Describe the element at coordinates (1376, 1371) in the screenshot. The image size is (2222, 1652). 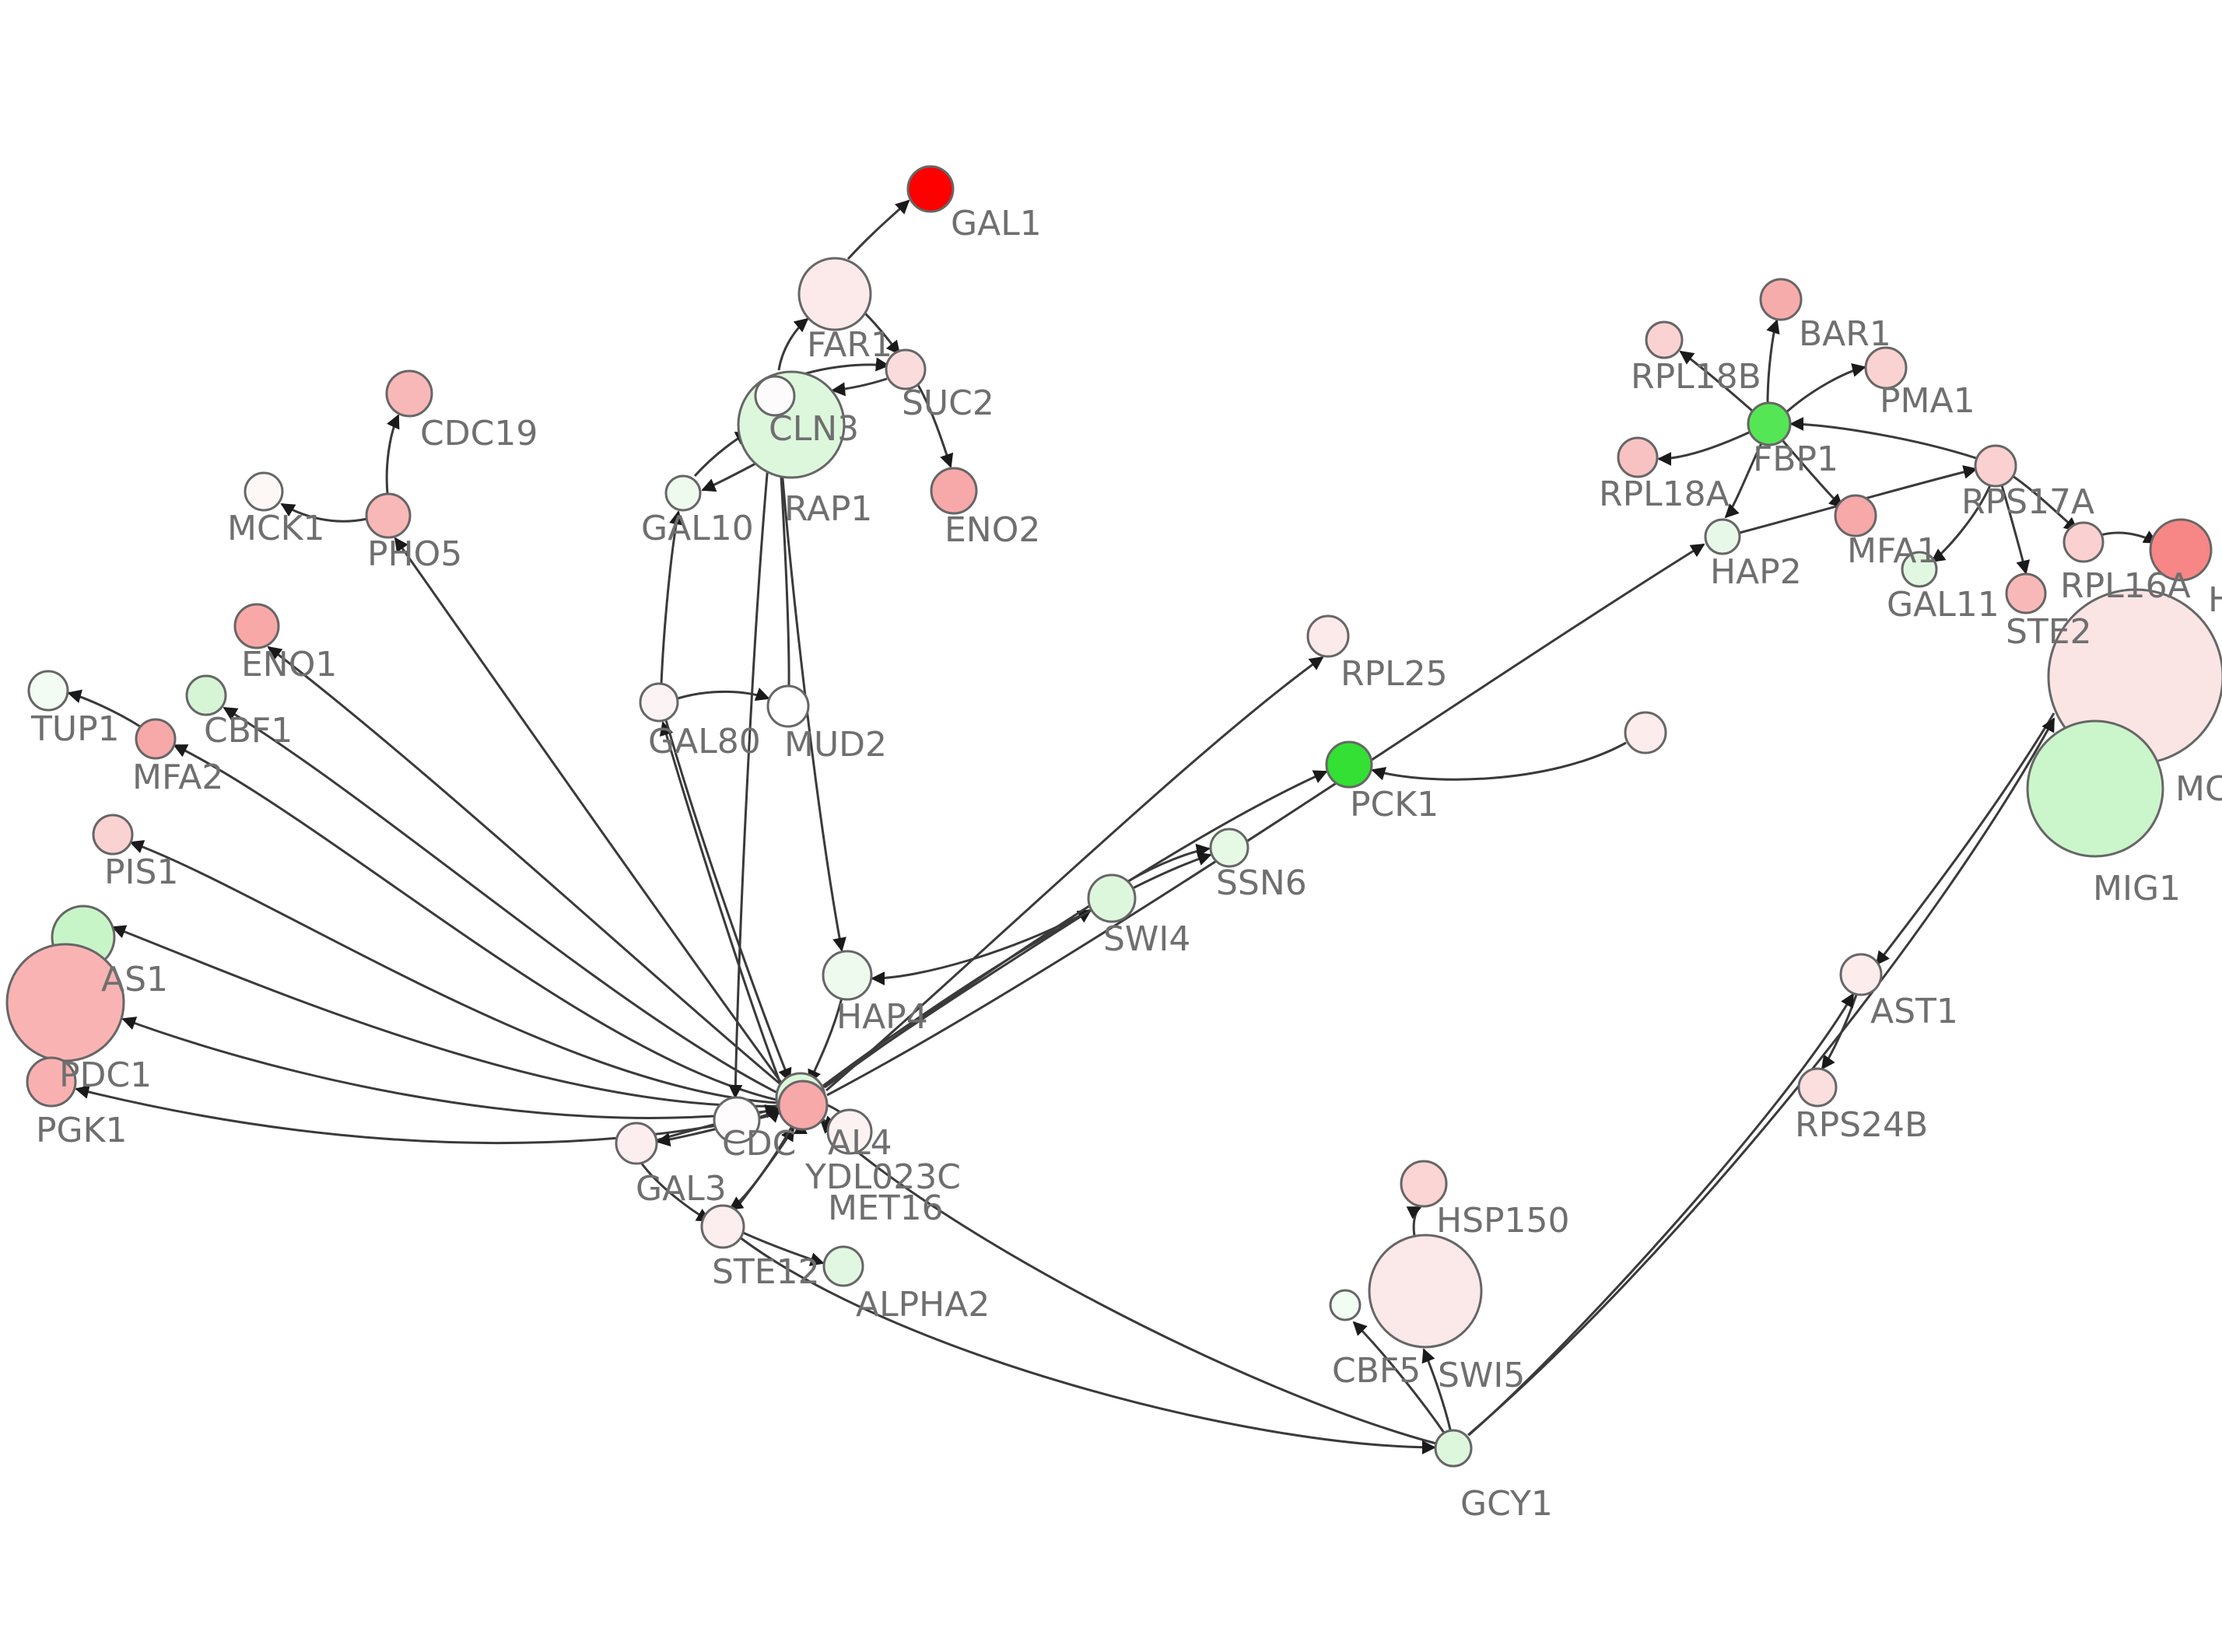
I see `graph-node-label: CBF5` at that location.